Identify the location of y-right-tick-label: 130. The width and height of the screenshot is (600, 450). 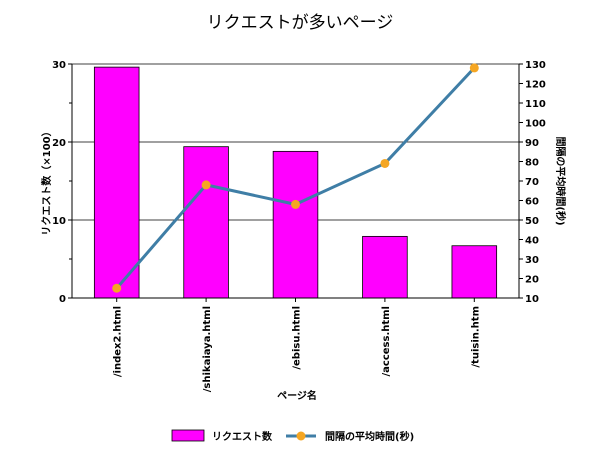
(535, 65).